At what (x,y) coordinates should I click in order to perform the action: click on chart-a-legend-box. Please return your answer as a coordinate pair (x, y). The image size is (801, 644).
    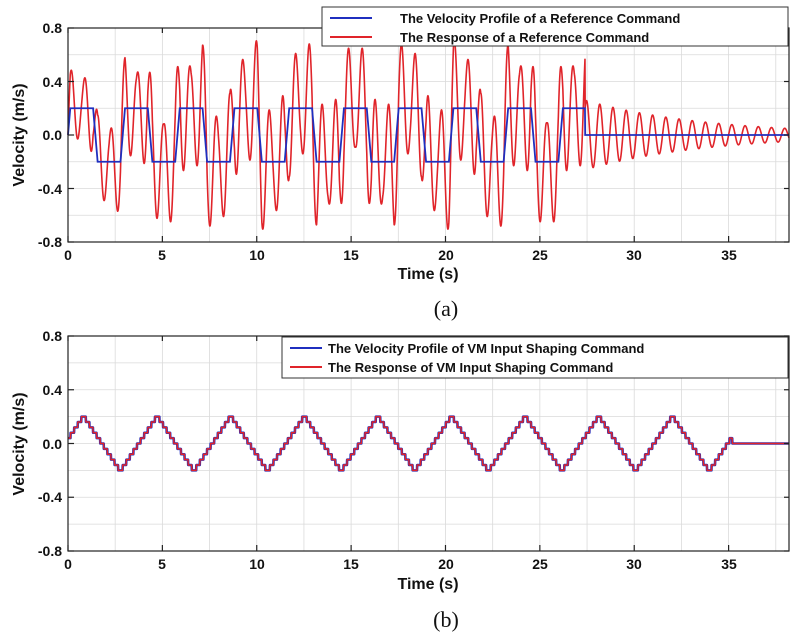
    Looking at the image, I should click on (555, 26).